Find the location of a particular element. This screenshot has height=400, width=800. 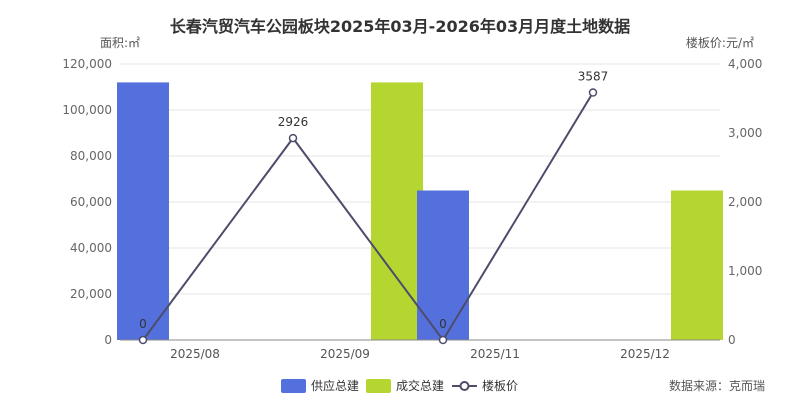

category-label: 2025/09 is located at coordinates (345, 354).